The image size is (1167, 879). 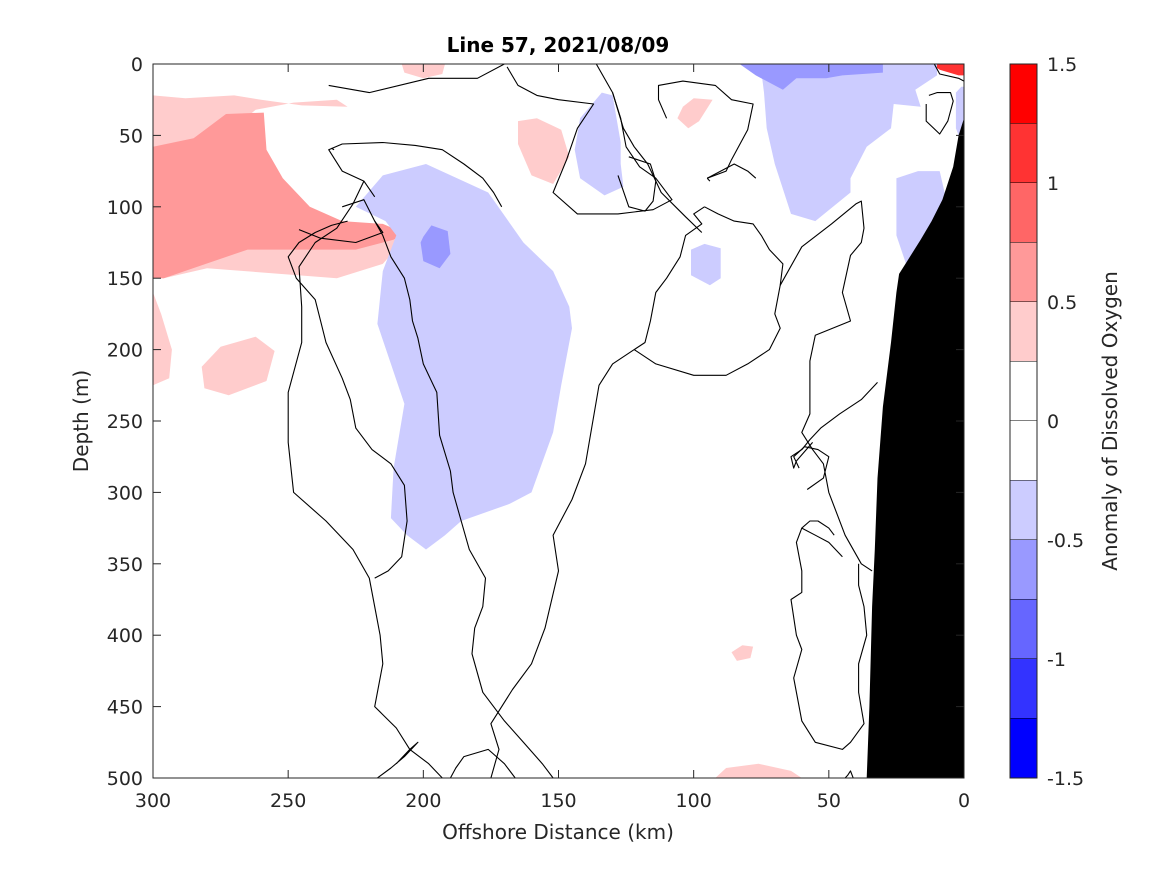 I want to click on x-axis-label: Offshore Distance (km), so click(x=558, y=832).